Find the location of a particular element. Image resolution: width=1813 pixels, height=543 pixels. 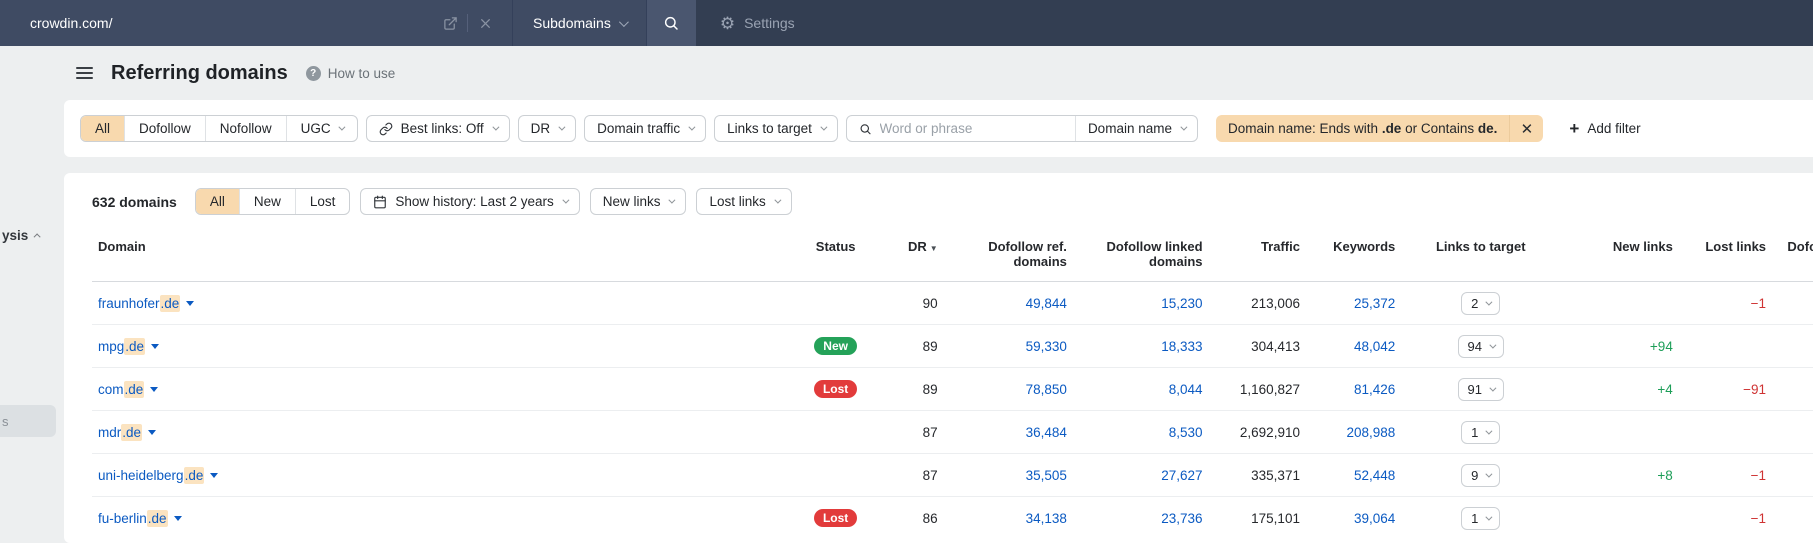

how-to-use-link: ? How to use is located at coordinates (350, 73).